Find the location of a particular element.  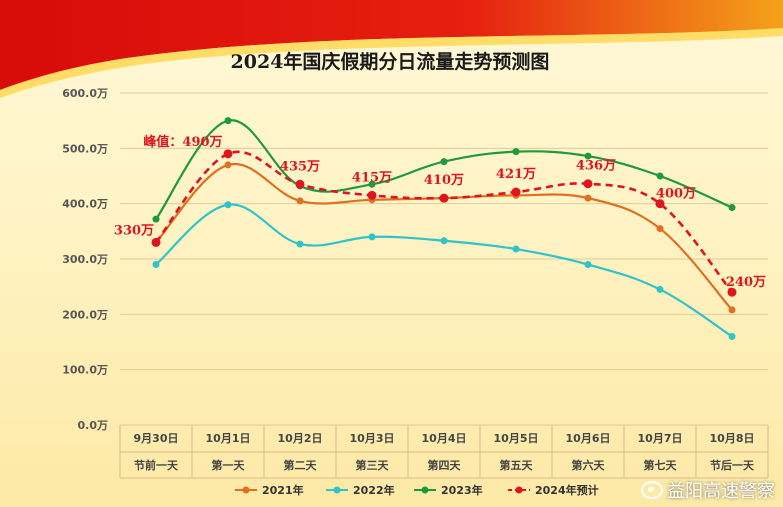

data-label: 410万 is located at coordinates (444, 180).